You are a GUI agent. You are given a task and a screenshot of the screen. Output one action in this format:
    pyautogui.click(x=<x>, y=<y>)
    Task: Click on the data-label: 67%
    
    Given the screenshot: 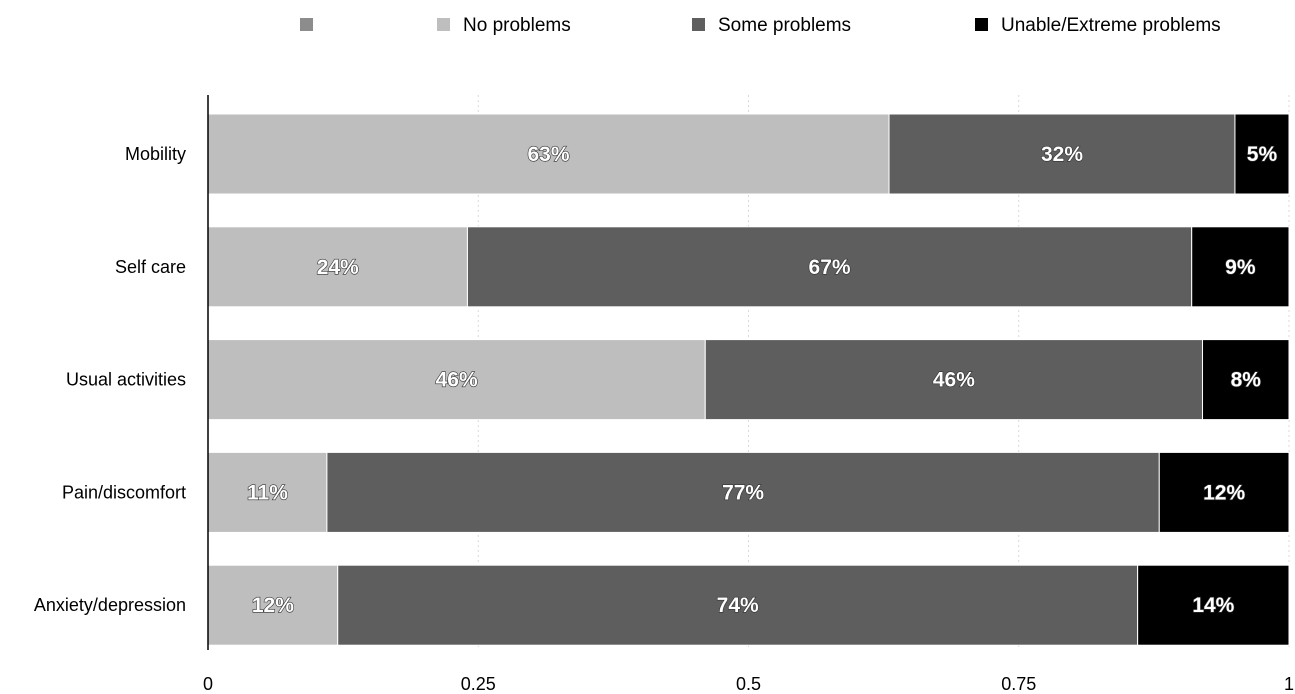 What is the action you would take?
    pyautogui.click(x=830, y=267)
    